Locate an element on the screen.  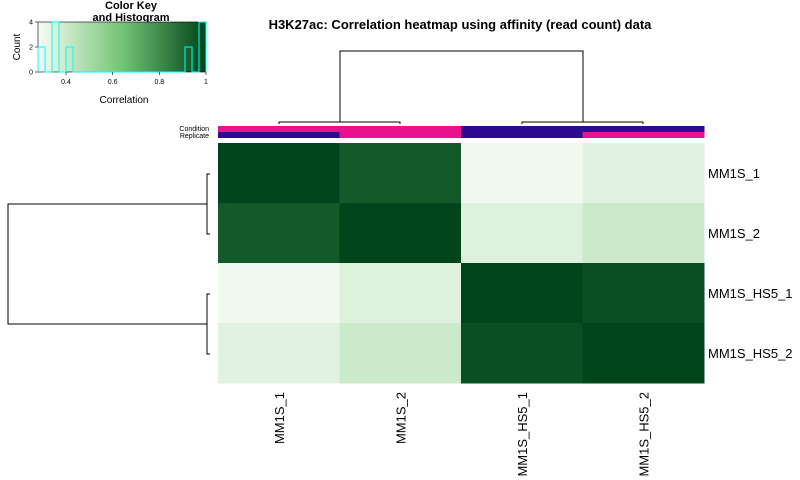
row-label: MM1S_2 is located at coordinates (734, 233).